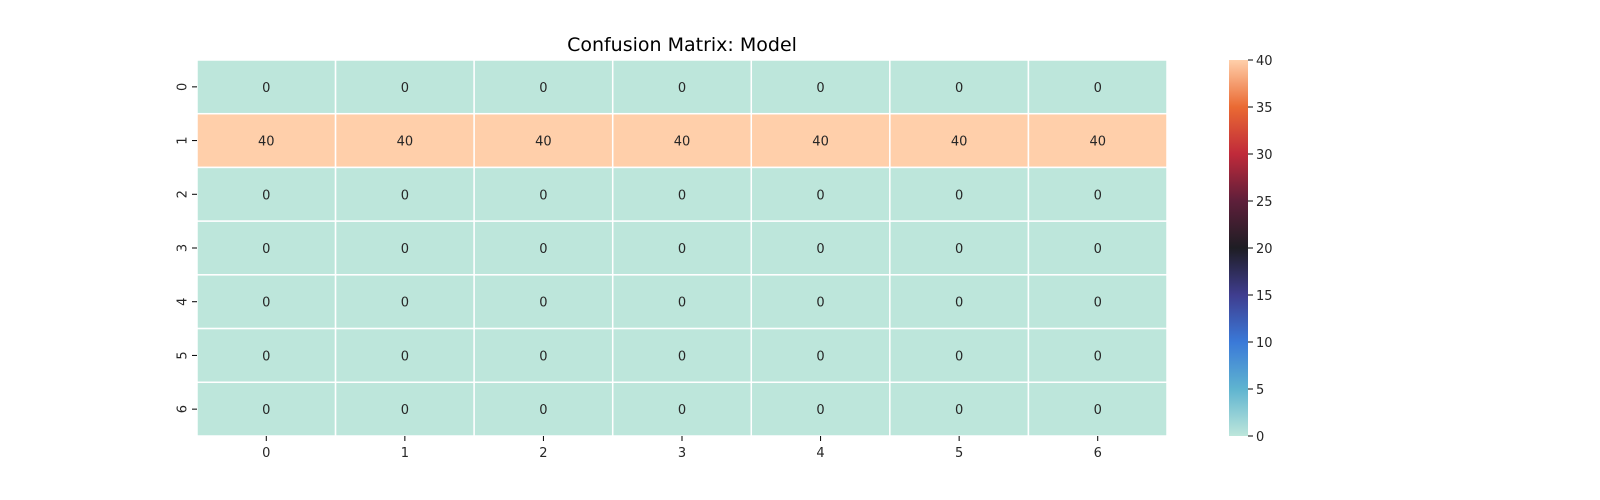 This screenshot has height=500, width=1600. What do you see at coordinates (1264, 249) in the screenshot?
I see `colorbar-tick-label: 20` at bounding box center [1264, 249].